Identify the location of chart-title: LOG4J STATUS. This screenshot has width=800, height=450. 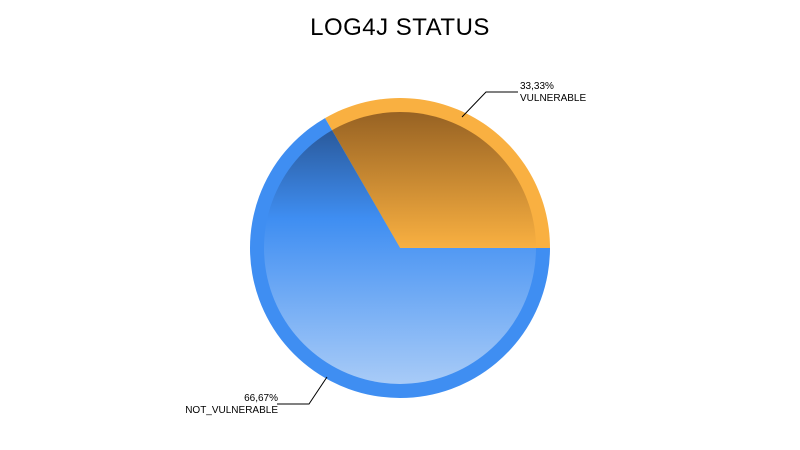
(400, 27).